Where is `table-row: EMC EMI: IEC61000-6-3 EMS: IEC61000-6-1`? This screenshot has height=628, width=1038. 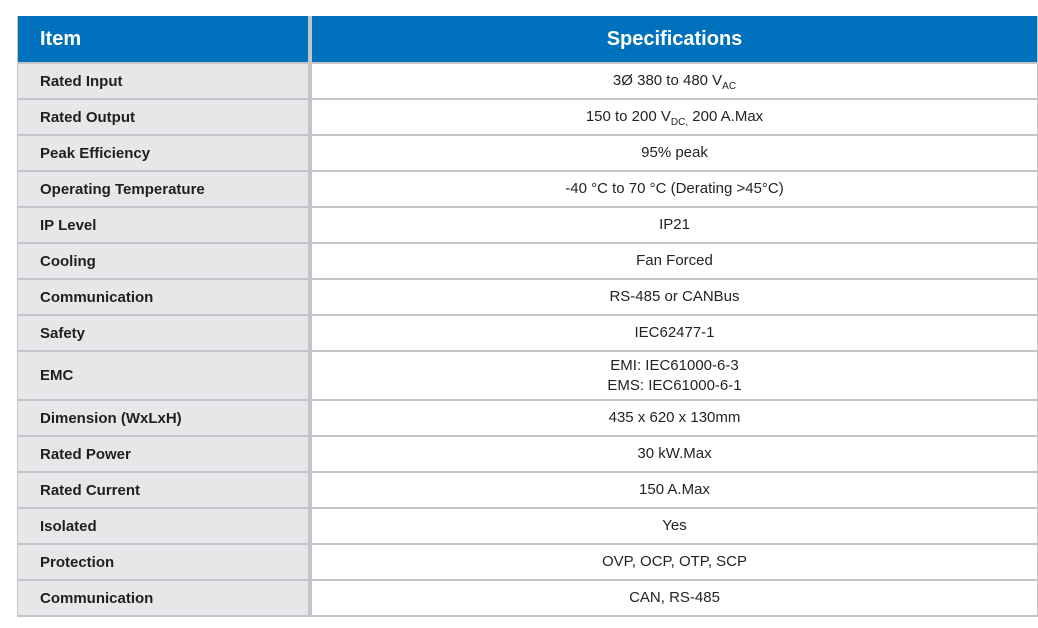 table-row: EMC EMI: IEC61000-6-3 EMS: IEC61000-6-1 is located at coordinates (527, 374).